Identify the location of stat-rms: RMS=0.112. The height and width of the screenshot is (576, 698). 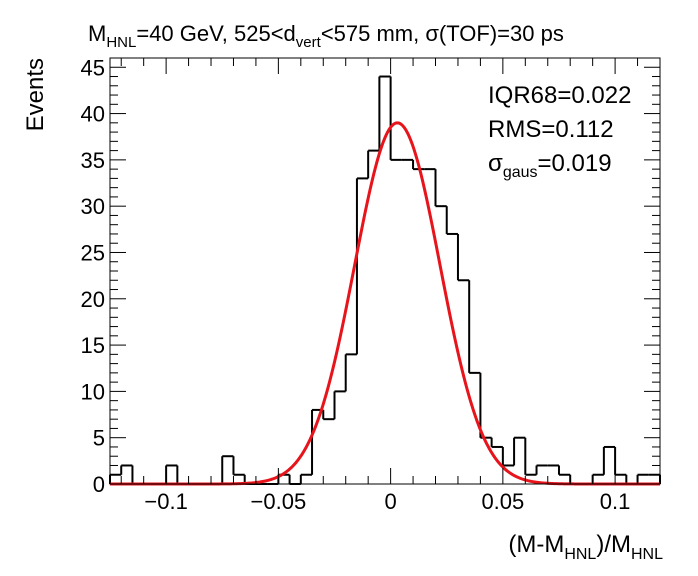
(551, 129).